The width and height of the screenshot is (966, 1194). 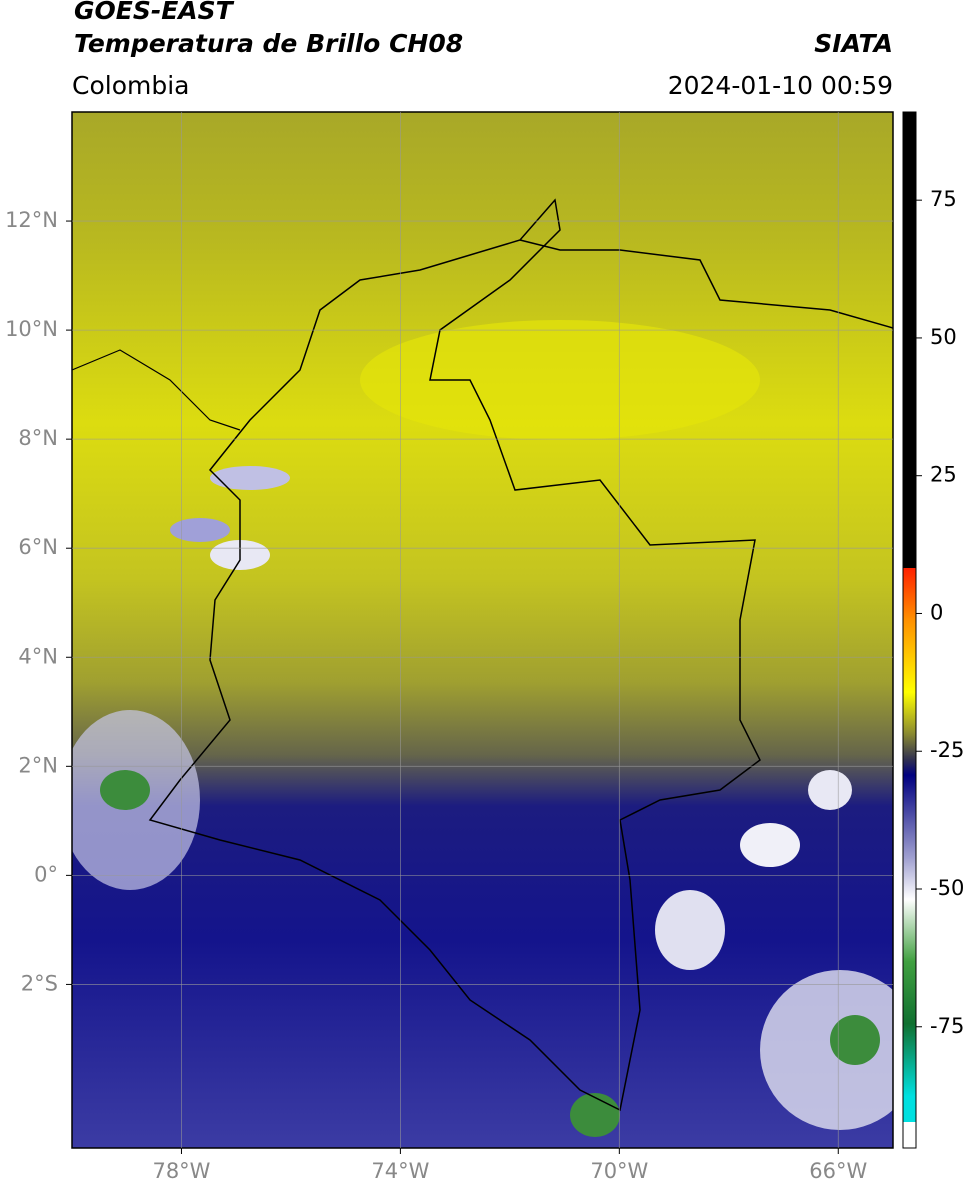 What do you see at coordinates (38, 547) in the screenshot?
I see `y-tick-label: 6°N` at bounding box center [38, 547].